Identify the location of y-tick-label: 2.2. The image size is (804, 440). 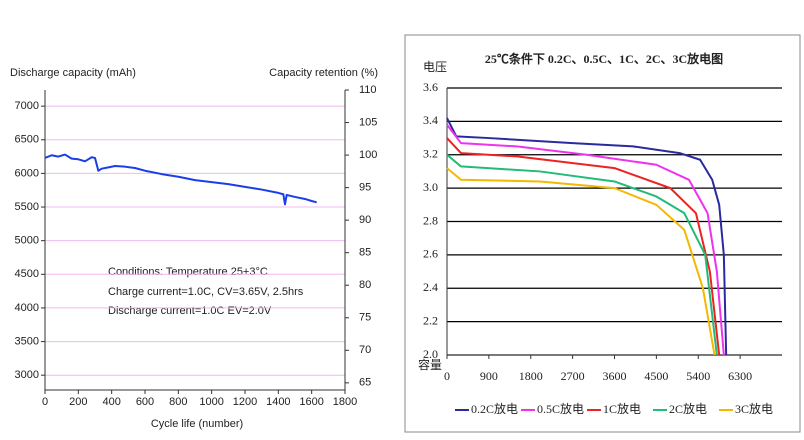
(430, 320).